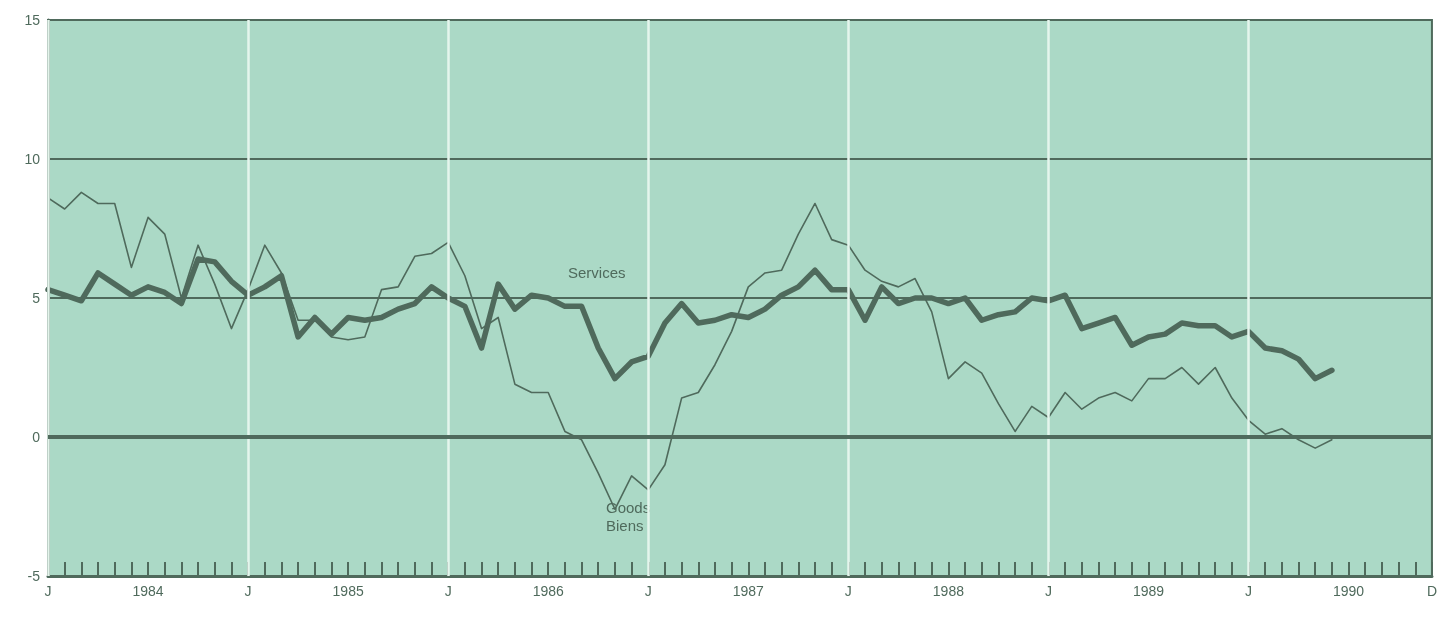 The image size is (1448, 634). What do you see at coordinates (36, 437) in the screenshot?
I see `y-tick-label: 0` at bounding box center [36, 437].